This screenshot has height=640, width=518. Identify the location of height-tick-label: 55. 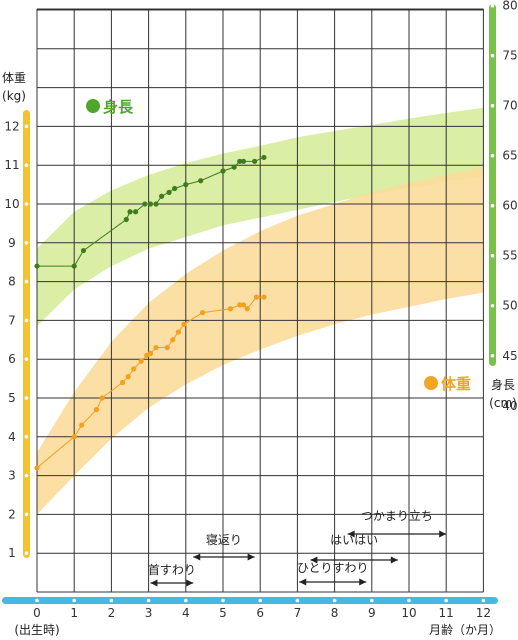
(509, 256).